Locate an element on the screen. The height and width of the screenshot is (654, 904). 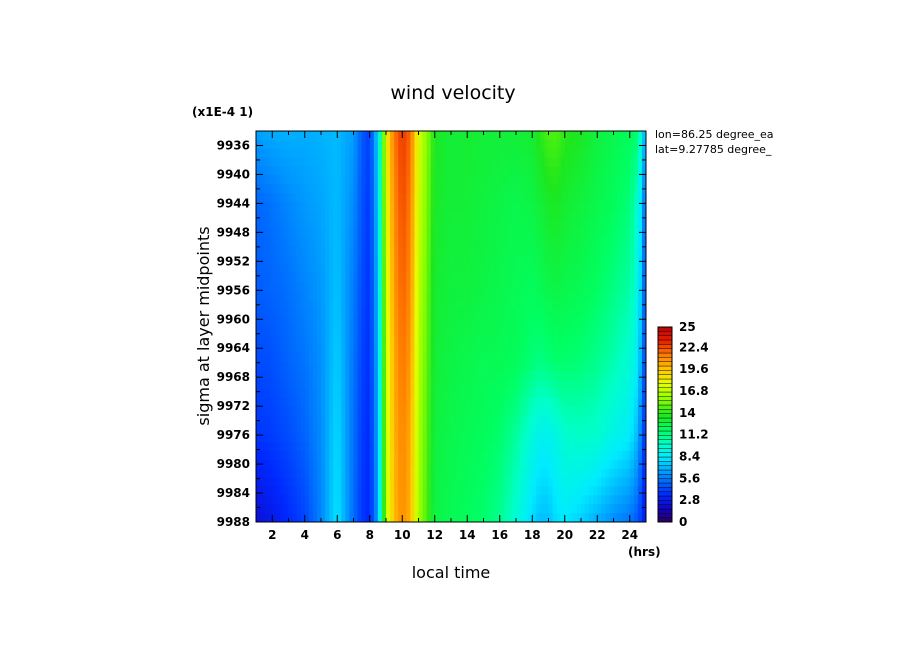
colorbar-label: 5.6 is located at coordinates (689, 478).